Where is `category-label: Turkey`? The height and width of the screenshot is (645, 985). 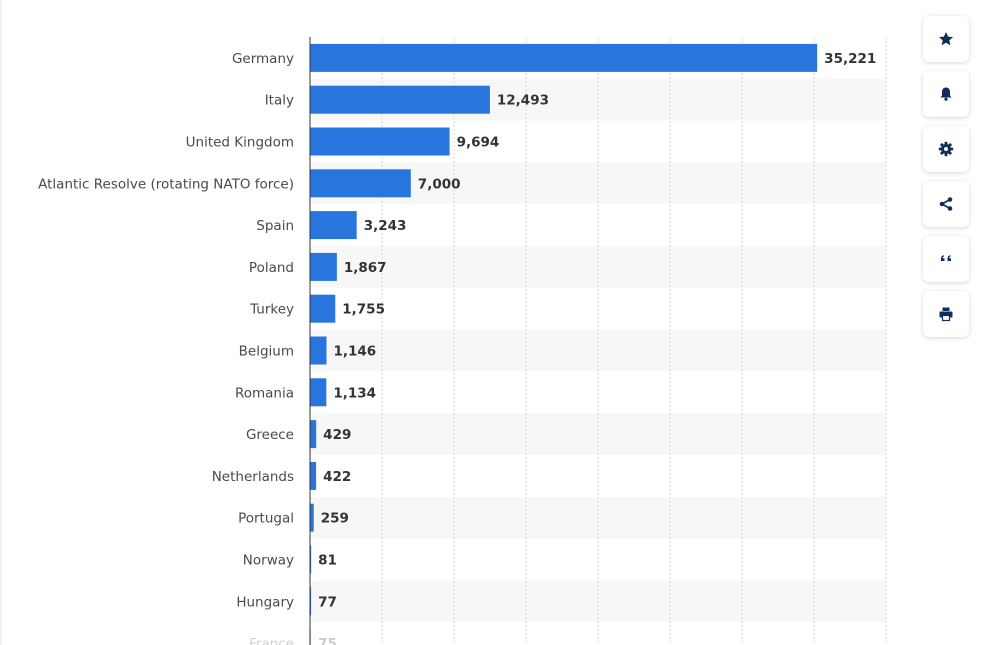
category-label: Turkey is located at coordinates (271, 310).